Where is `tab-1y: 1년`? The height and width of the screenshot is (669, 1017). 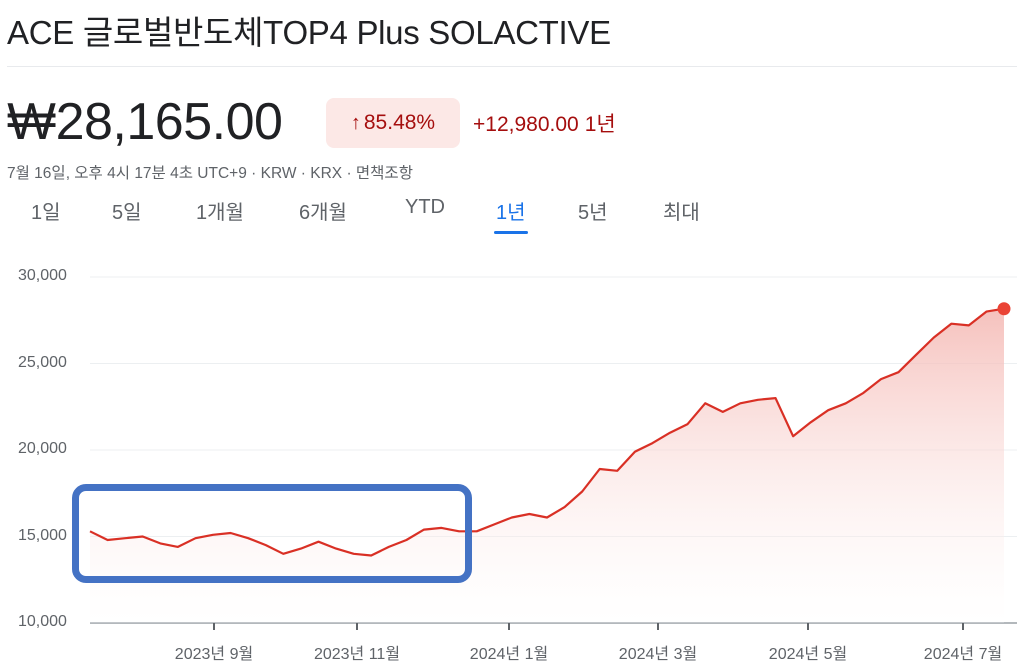 tab-1y: 1년 is located at coordinates (511, 215).